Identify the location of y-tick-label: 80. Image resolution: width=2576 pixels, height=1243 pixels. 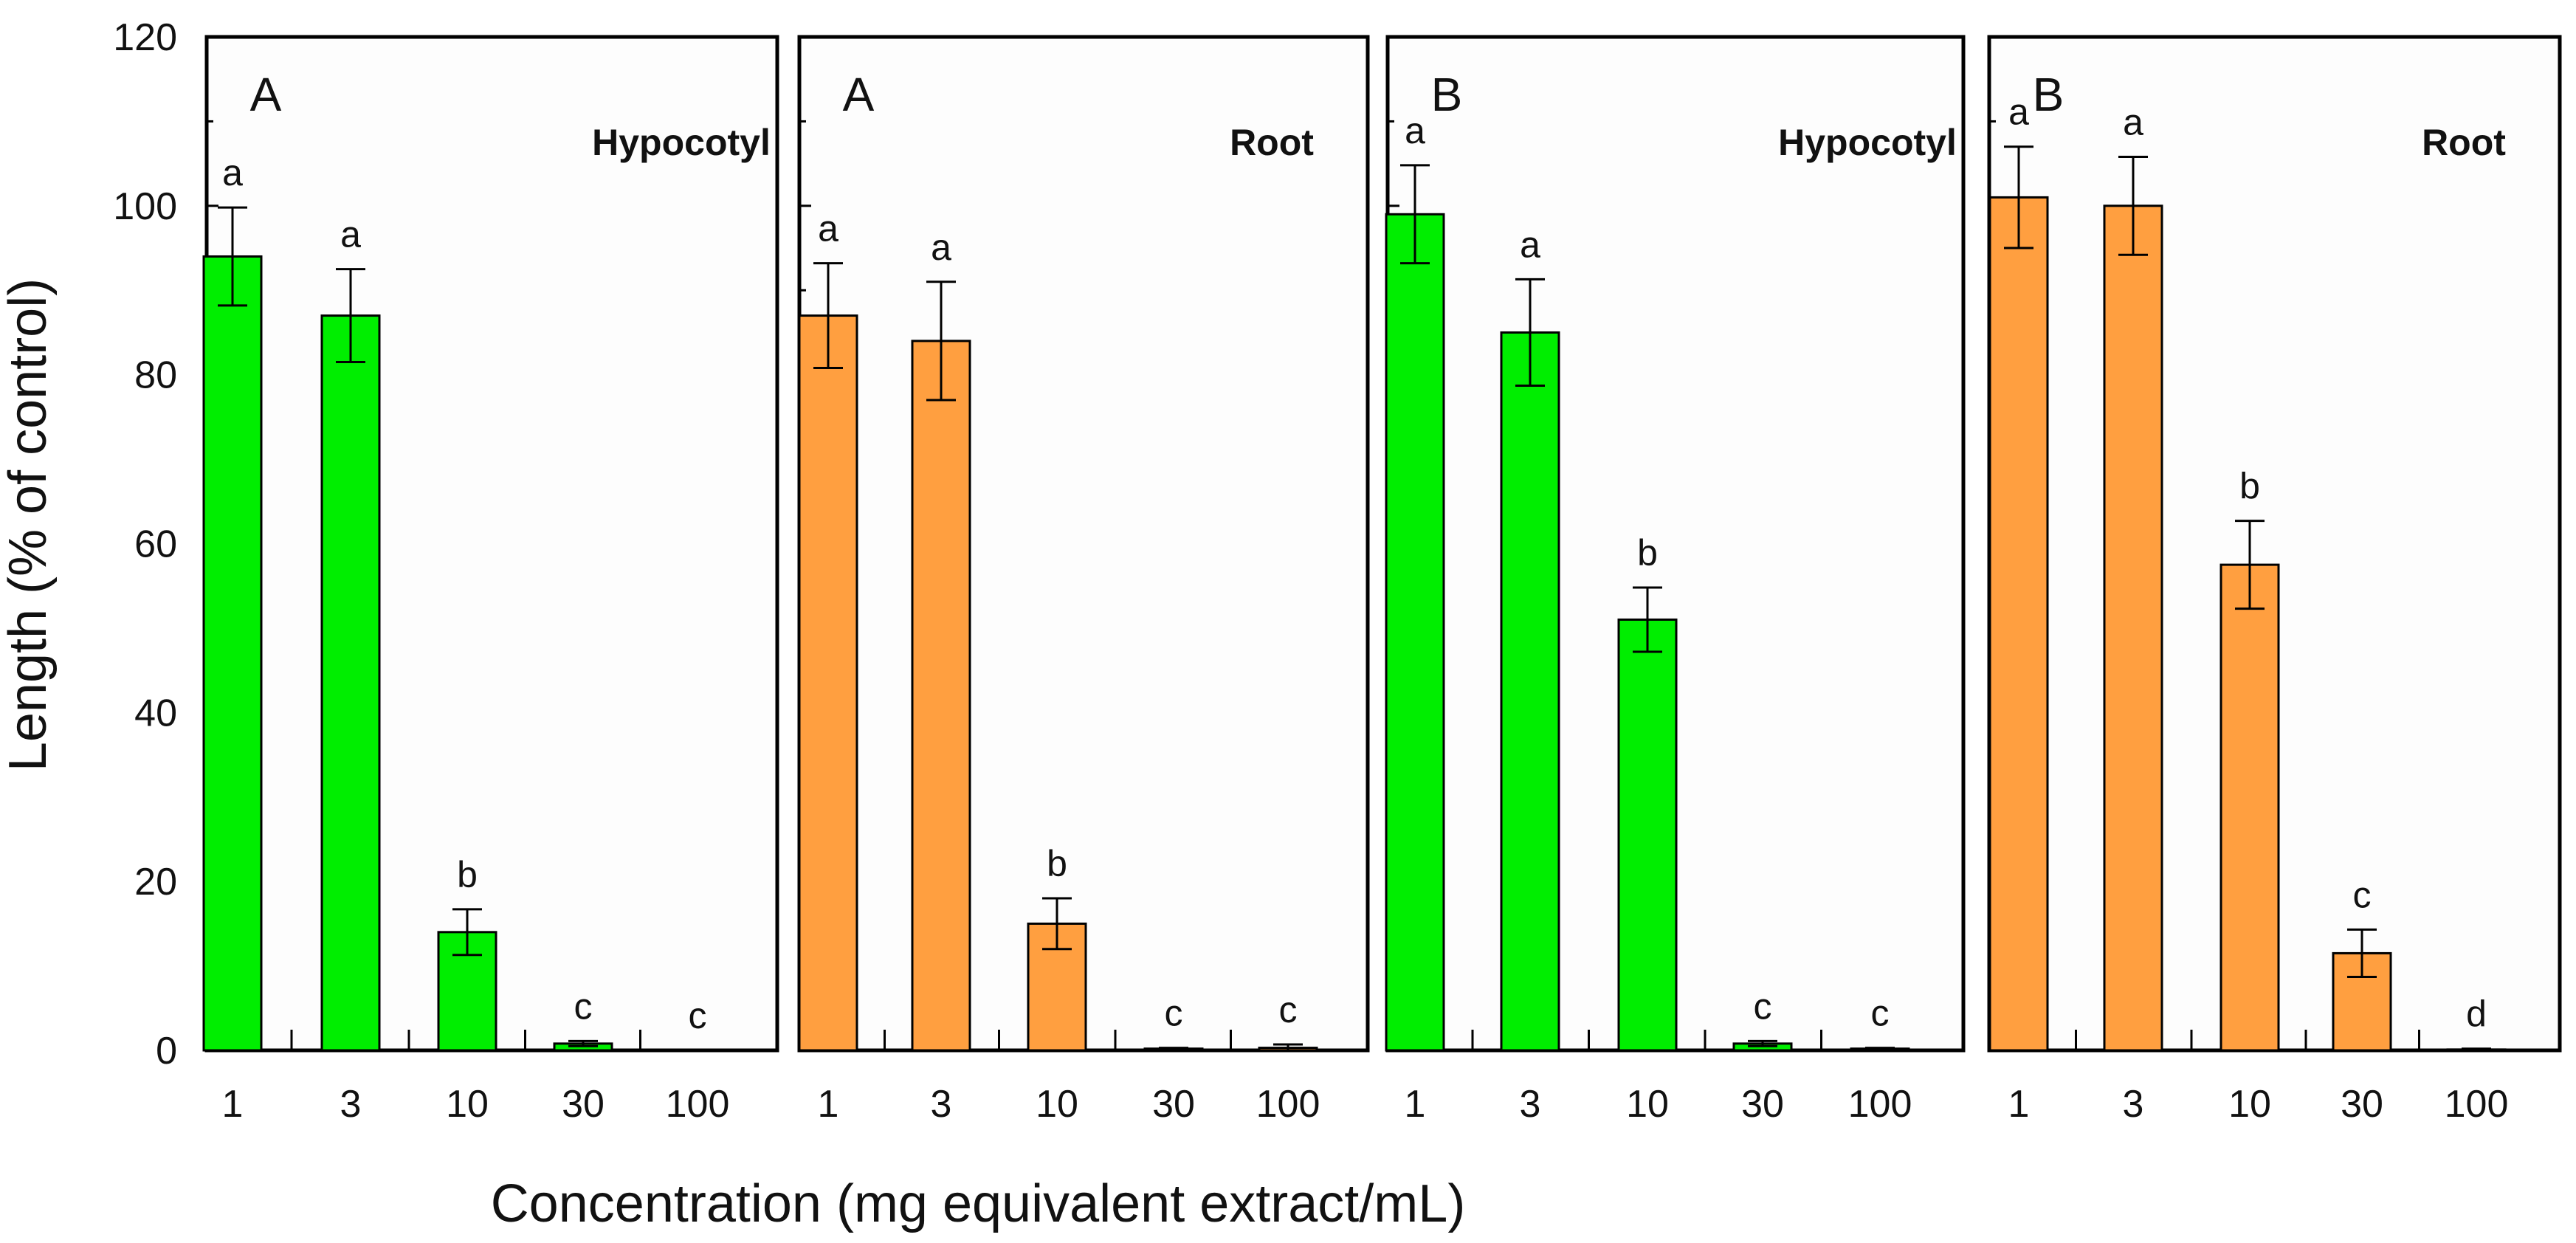
(155, 375).